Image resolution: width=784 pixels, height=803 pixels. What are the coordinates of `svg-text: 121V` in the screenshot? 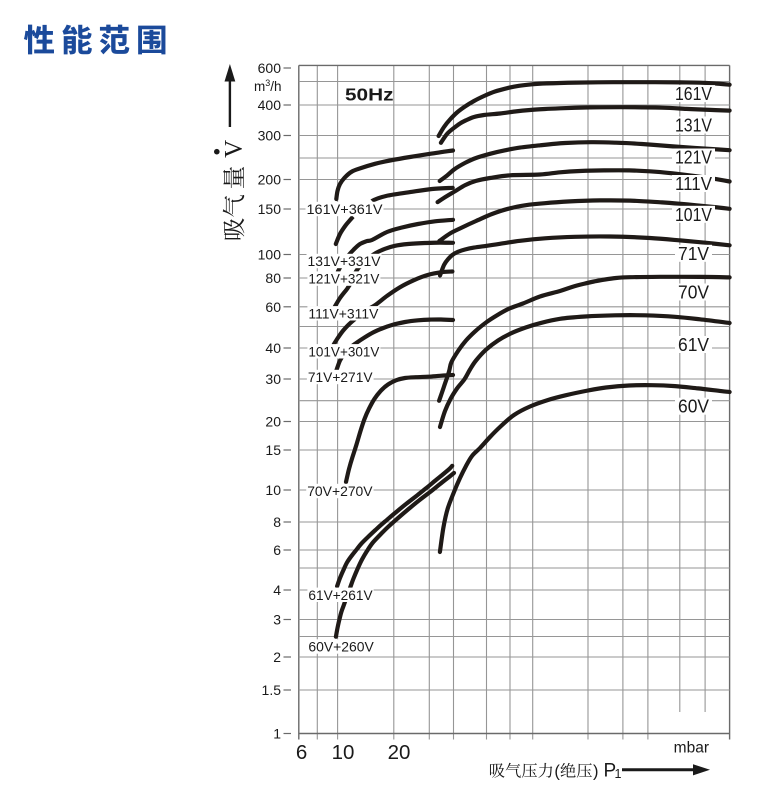 It's located at (694, 157).